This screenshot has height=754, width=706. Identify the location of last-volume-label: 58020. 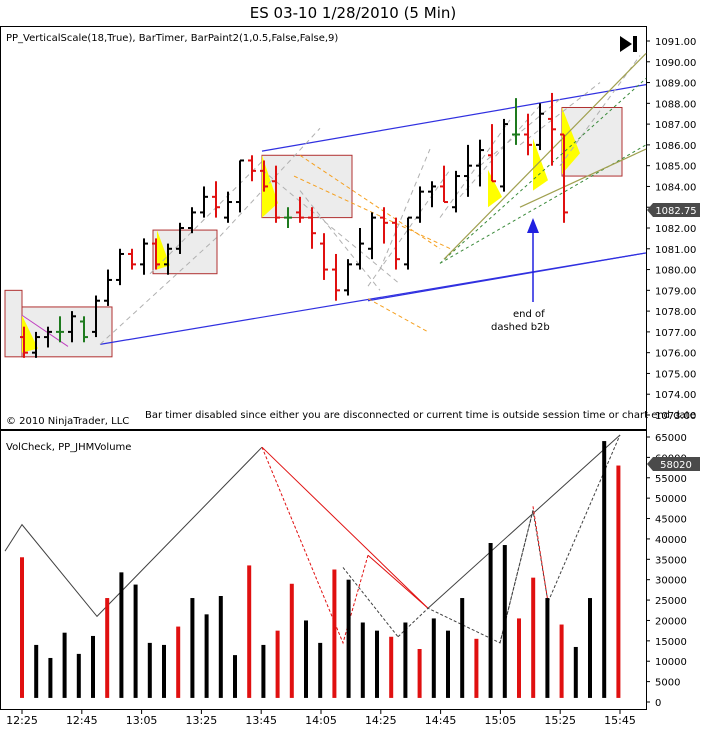
(676, 465).